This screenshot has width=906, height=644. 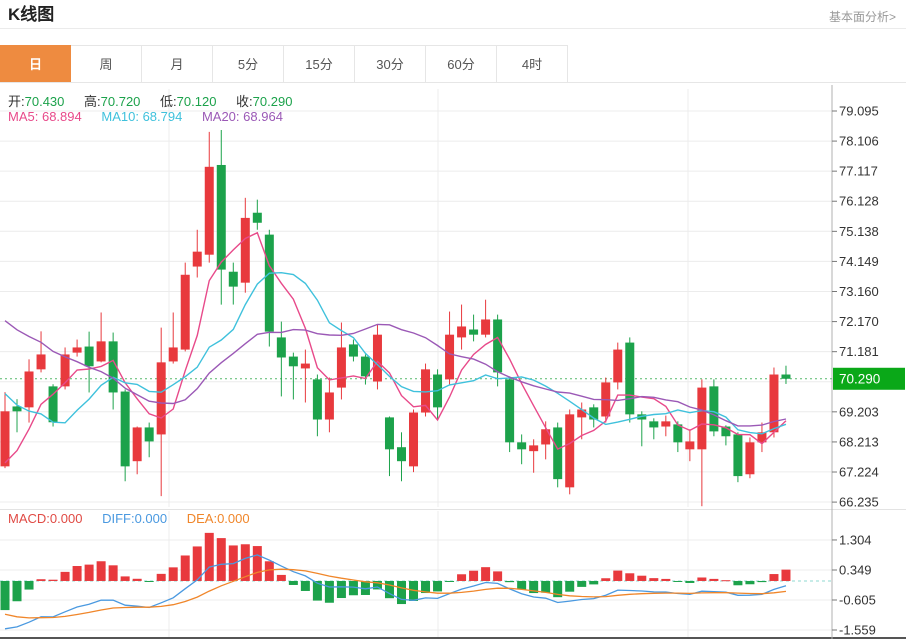 I want to click on fundamental-analysis-link: 基本面分析>, so click(x=862, y=17).